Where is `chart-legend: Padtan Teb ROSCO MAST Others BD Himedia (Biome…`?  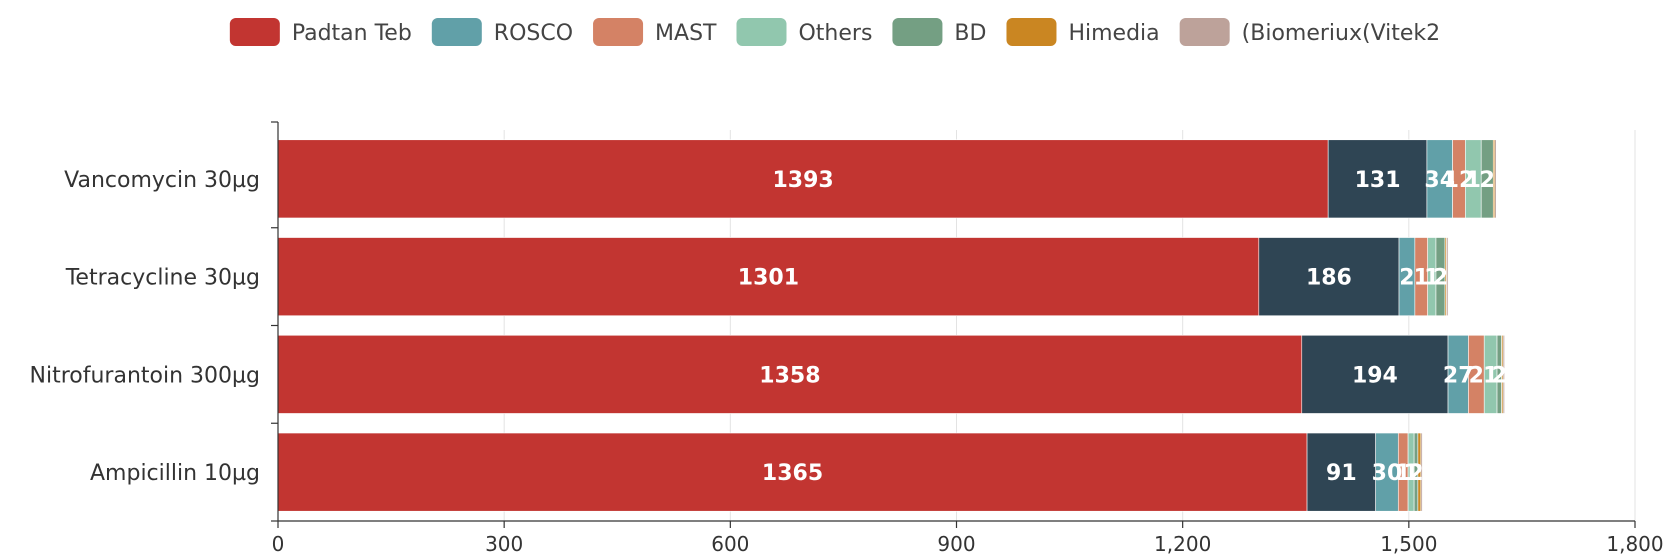
chart-legend: Padtan Teb ROSCO MAST Others BD Himedia (Biome… is located at coordinates (835, 32).